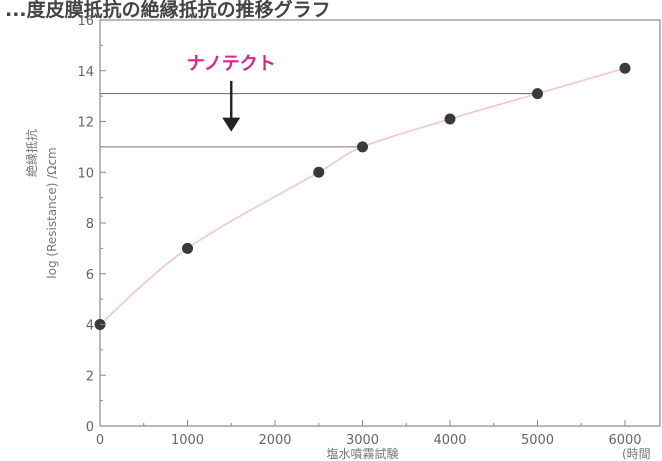 The width and height of the screenshot is (662, 461). I want to click on x-axis-label: 塩水噴霧試験, so click(362, 453).